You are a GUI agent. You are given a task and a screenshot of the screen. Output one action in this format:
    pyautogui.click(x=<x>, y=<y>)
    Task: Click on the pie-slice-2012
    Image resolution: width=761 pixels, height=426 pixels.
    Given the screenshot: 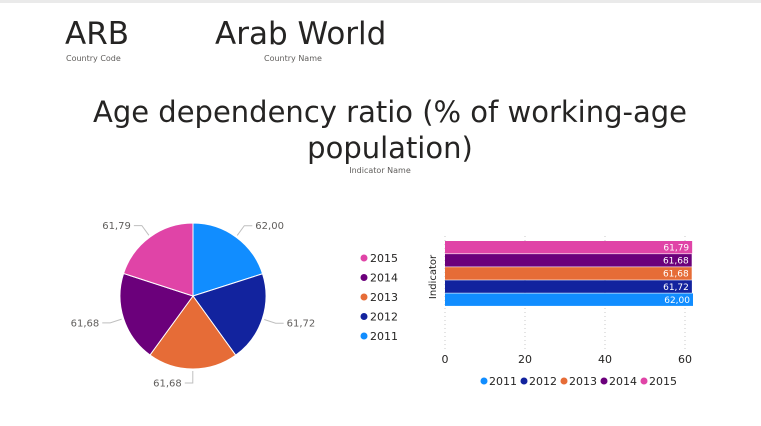 What is the action you would take?
    pyautogui.click(x=229, y=314)
    